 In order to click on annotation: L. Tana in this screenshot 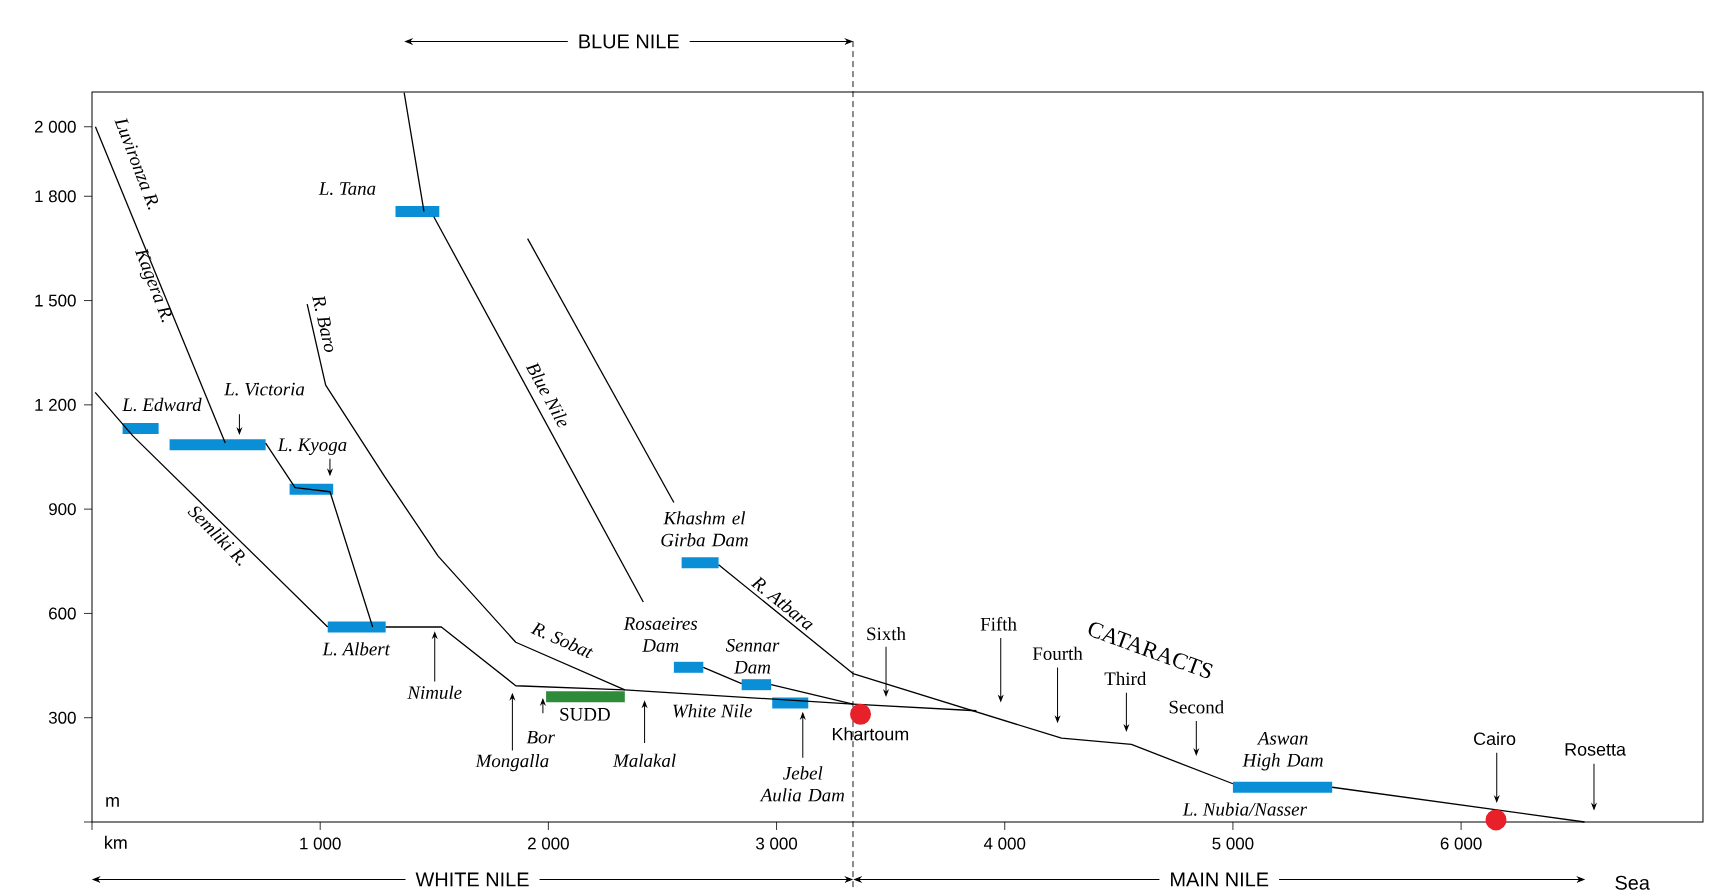, I will do `click(347, 188)`.